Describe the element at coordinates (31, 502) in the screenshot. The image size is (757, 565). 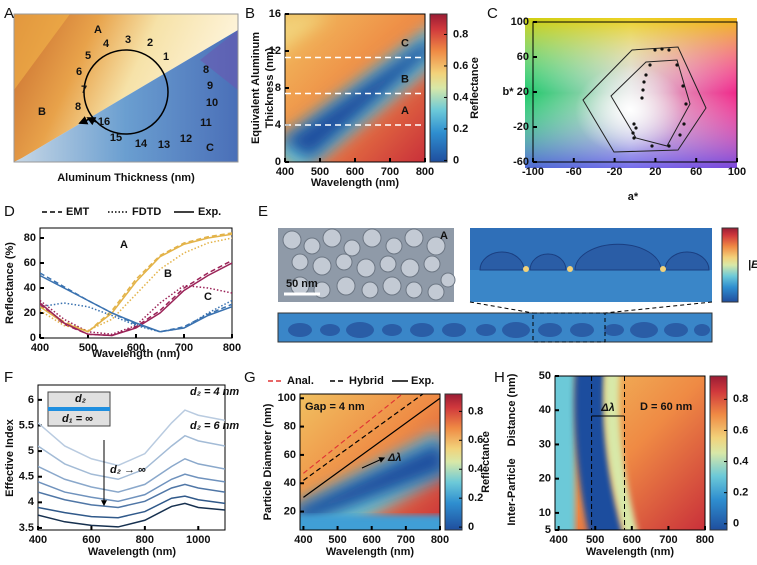
I see `y-tick-label: 4` at that location.